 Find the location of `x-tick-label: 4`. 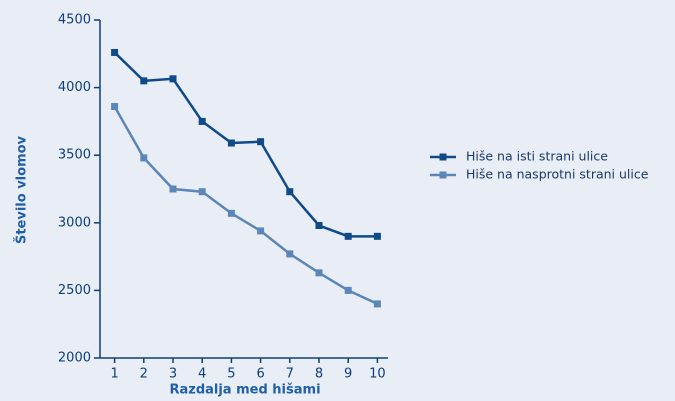

x-tick-label: 4 is located at coordinates (202, 374).